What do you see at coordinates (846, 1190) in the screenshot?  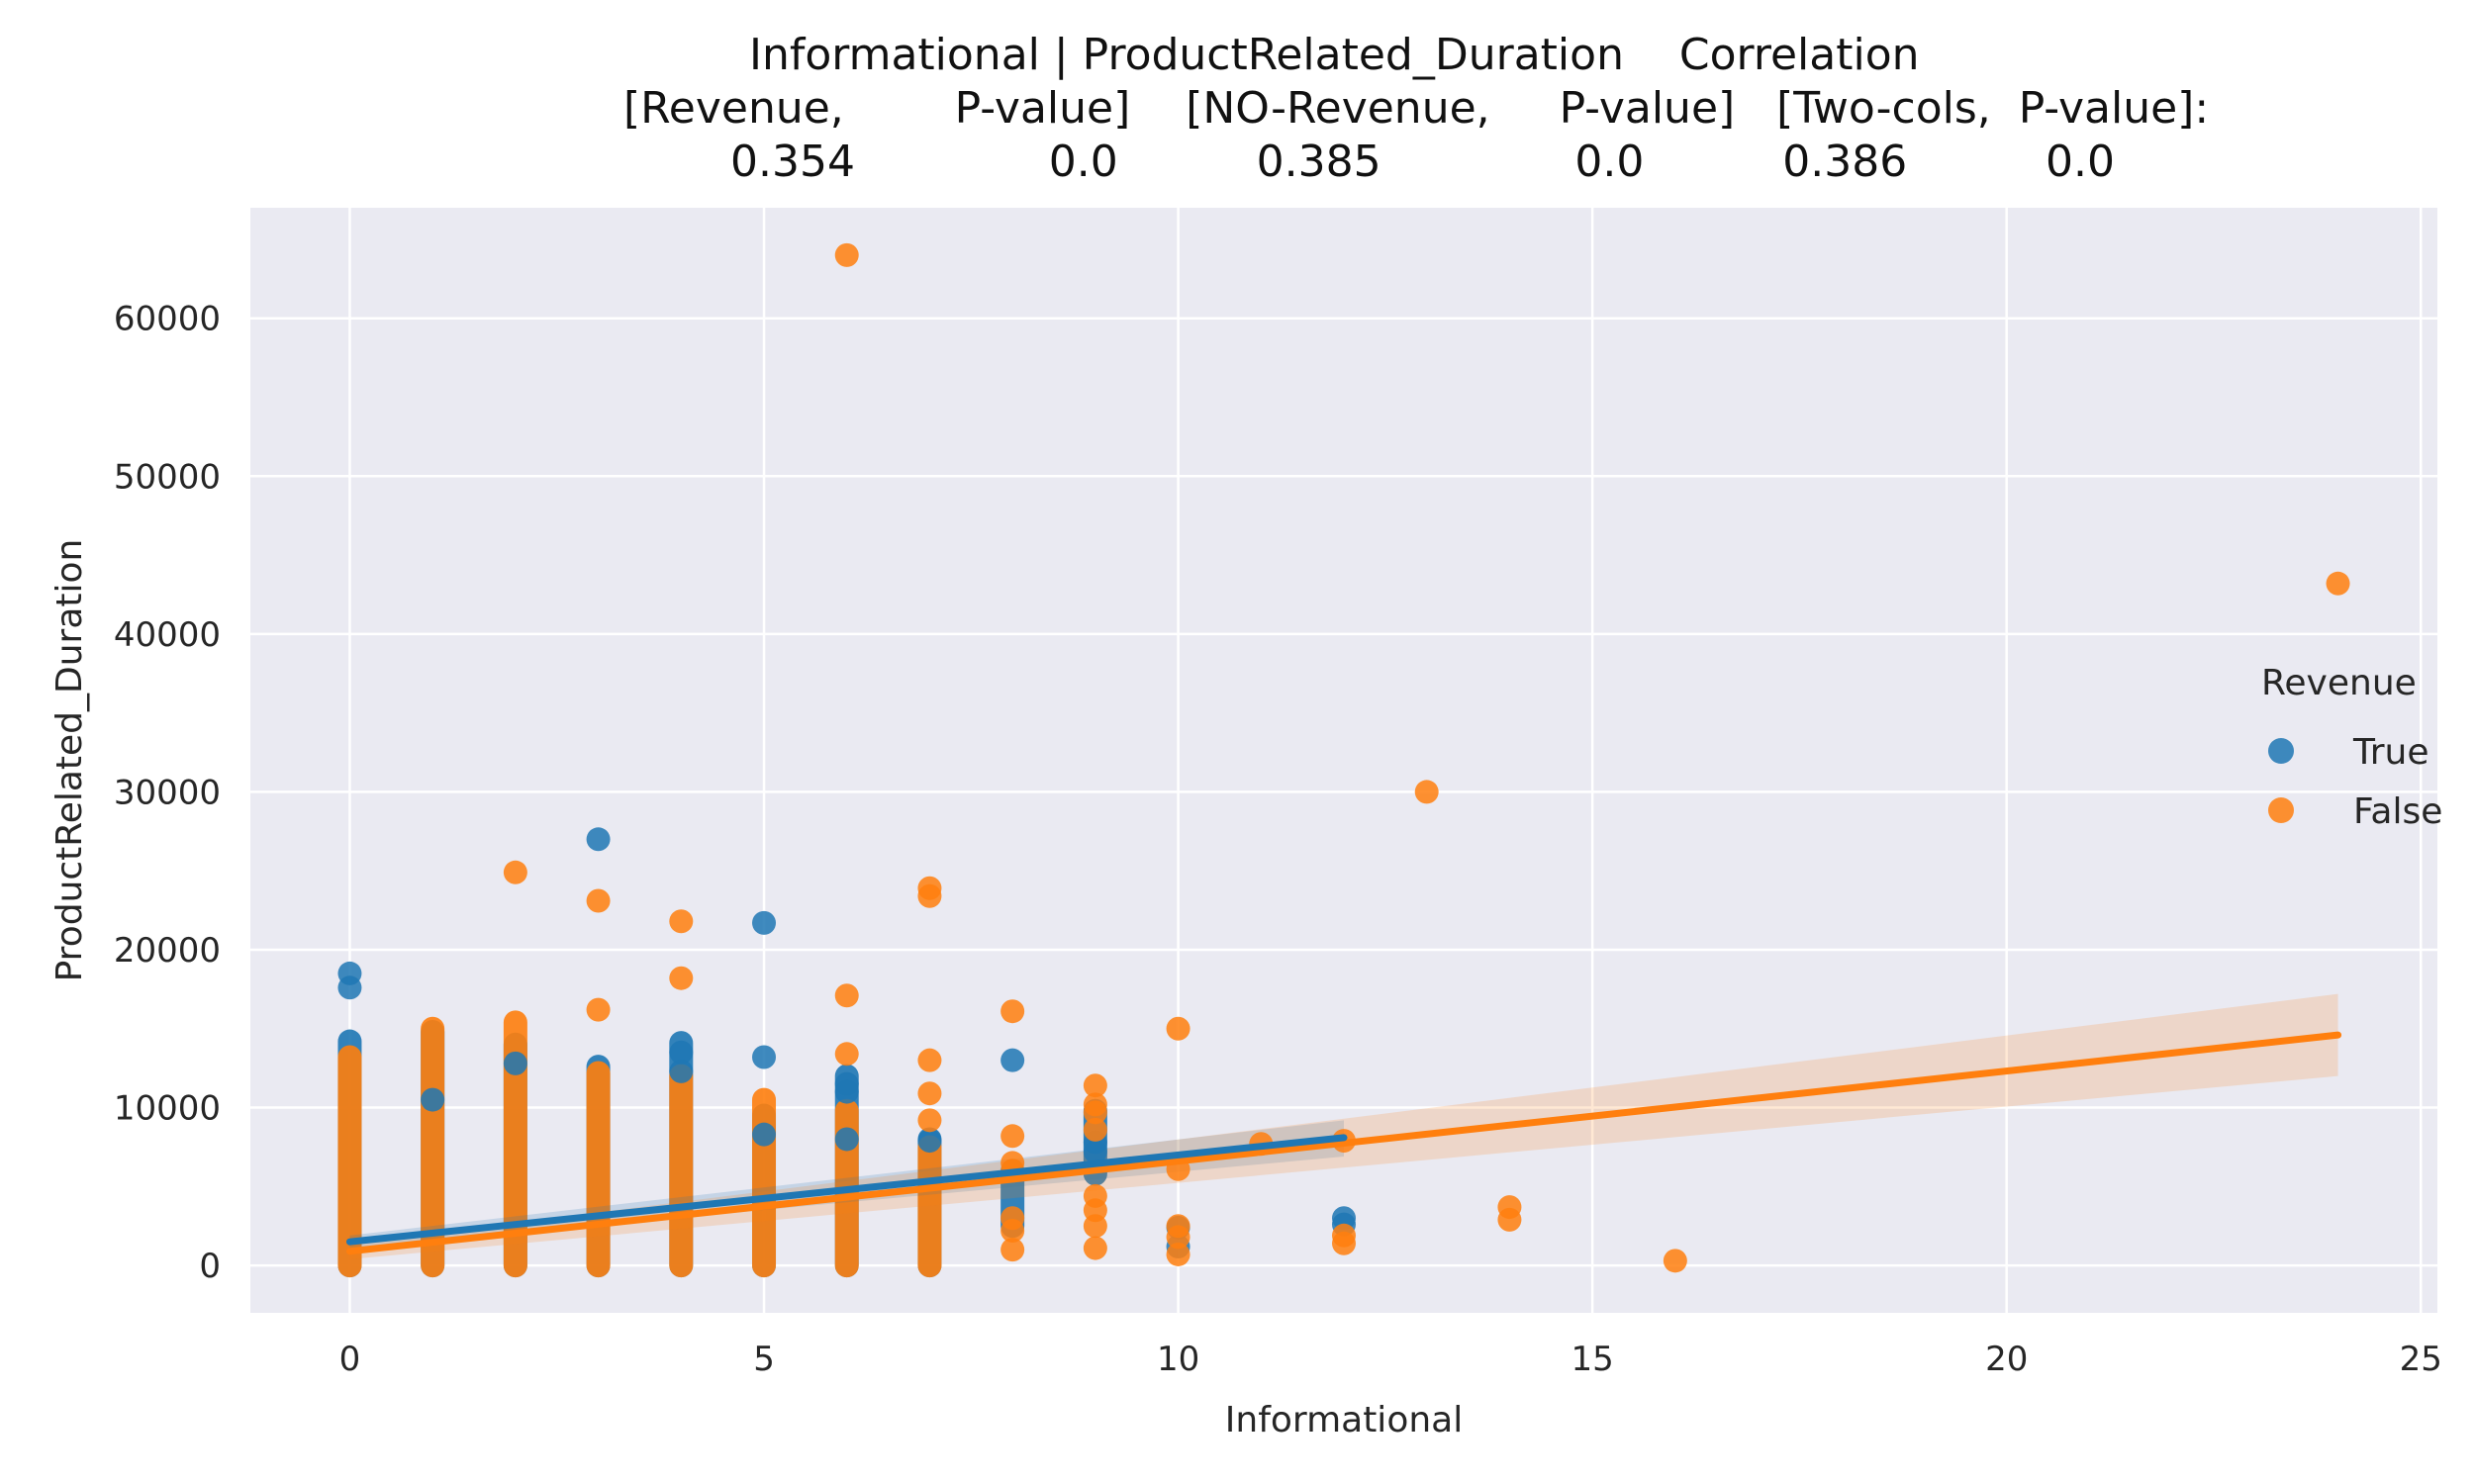 I see `regression-line-true` at bounding box center [846, 1190].